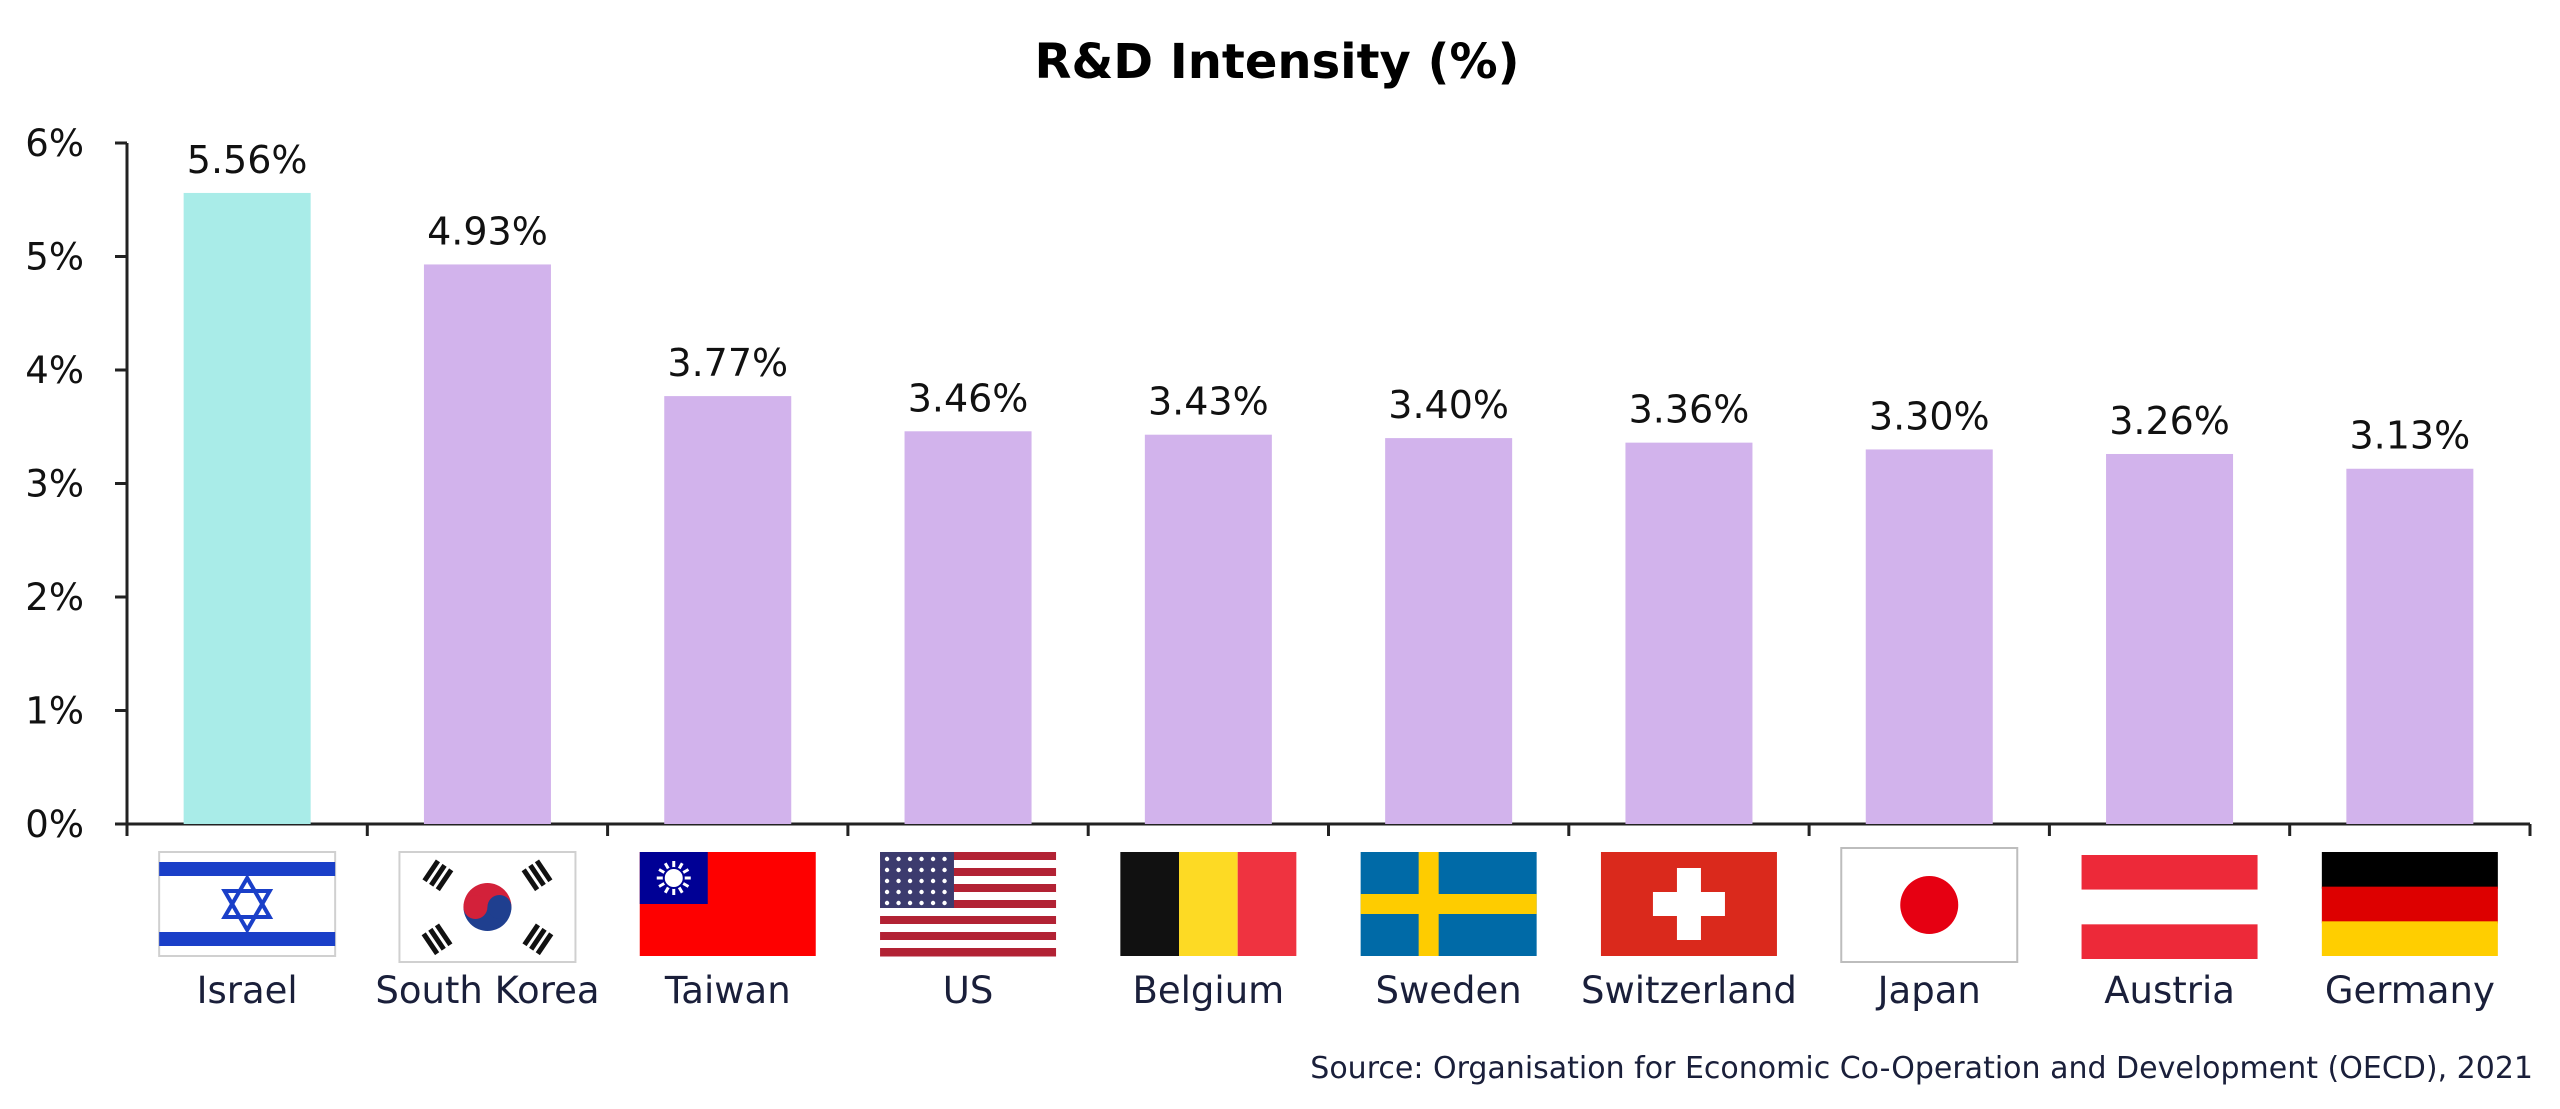  Describe the element at coordinates (54, 143) in the screenshot. I see `y-tick-label: 6%` at that location.